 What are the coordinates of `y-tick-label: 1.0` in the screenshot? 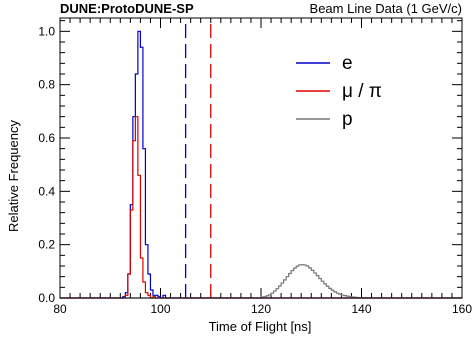 It's located at (46, 31).